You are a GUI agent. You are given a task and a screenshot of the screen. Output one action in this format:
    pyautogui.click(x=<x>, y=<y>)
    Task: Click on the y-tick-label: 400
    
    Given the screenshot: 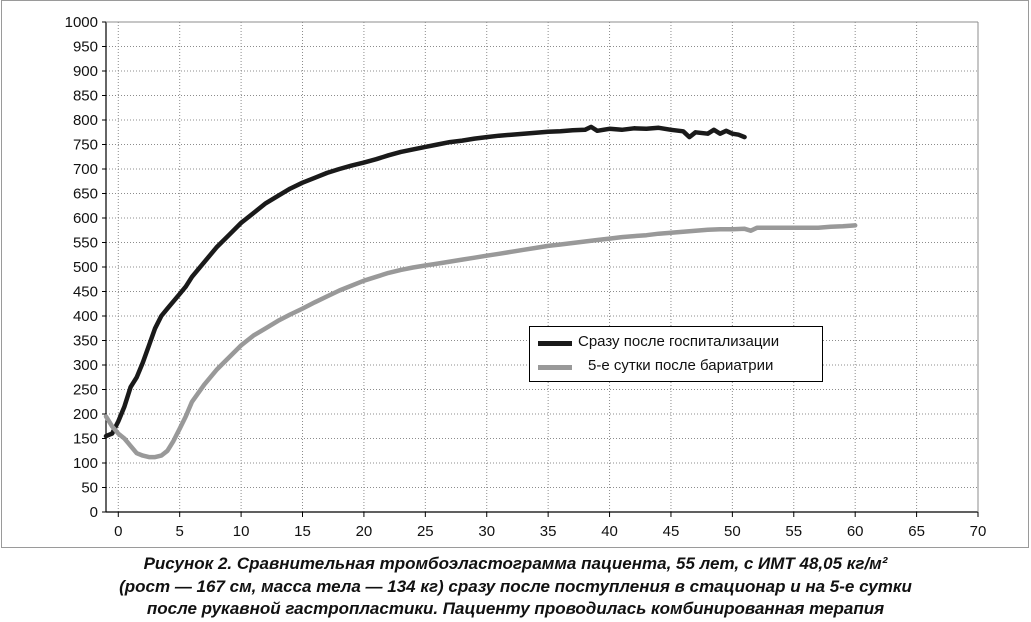 What is the action you would take?
    pyautogui.click(x=85, y=316)
    